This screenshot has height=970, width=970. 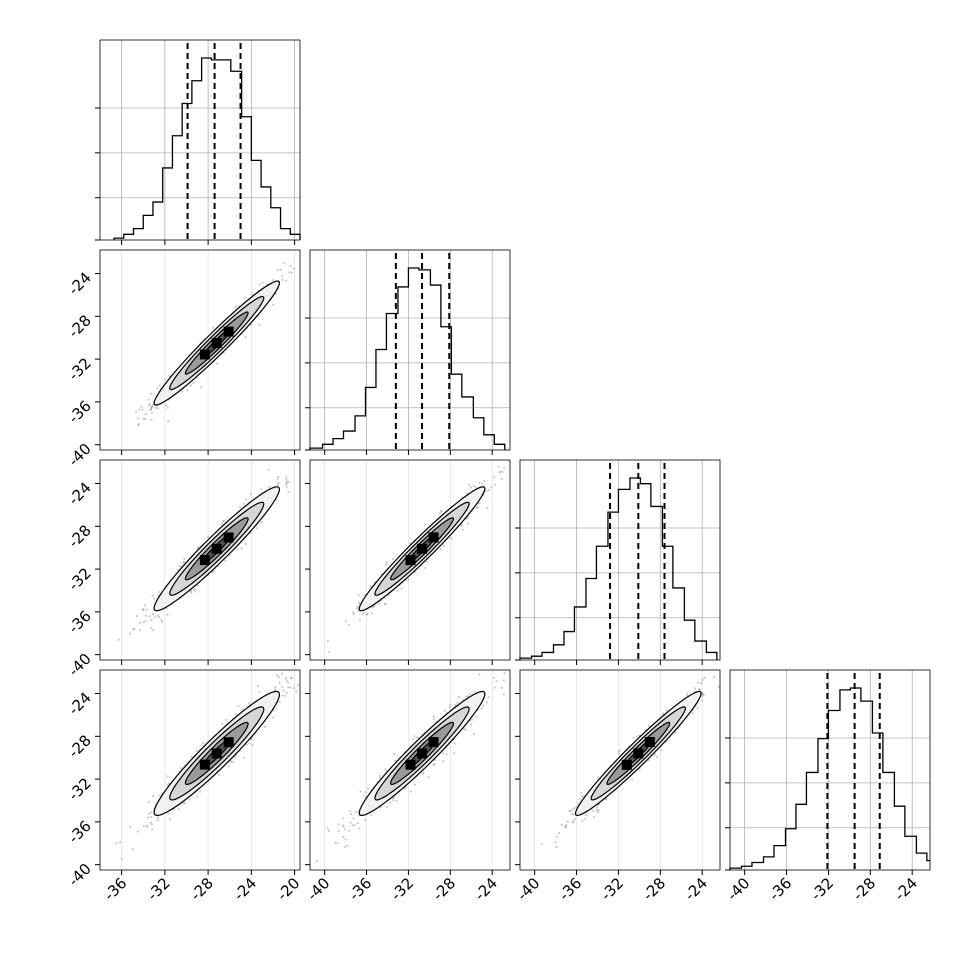 I want to click on scatter-frame-r4-c3, so click(x=620, y=770).